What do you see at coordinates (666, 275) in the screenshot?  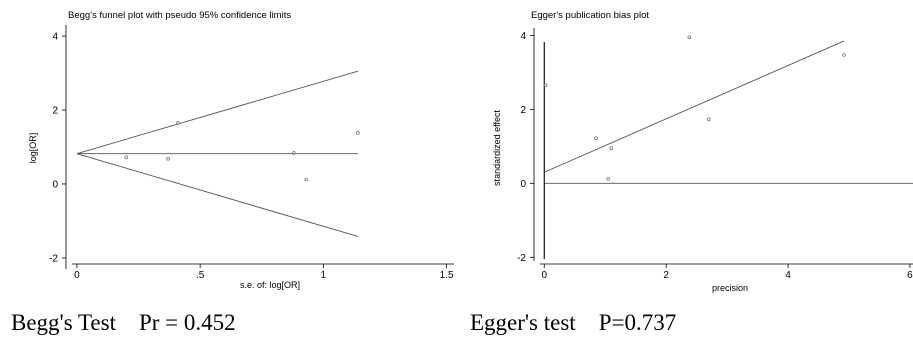 I see `egger-x-tick-label: 2` at bounding box center [666, 275].